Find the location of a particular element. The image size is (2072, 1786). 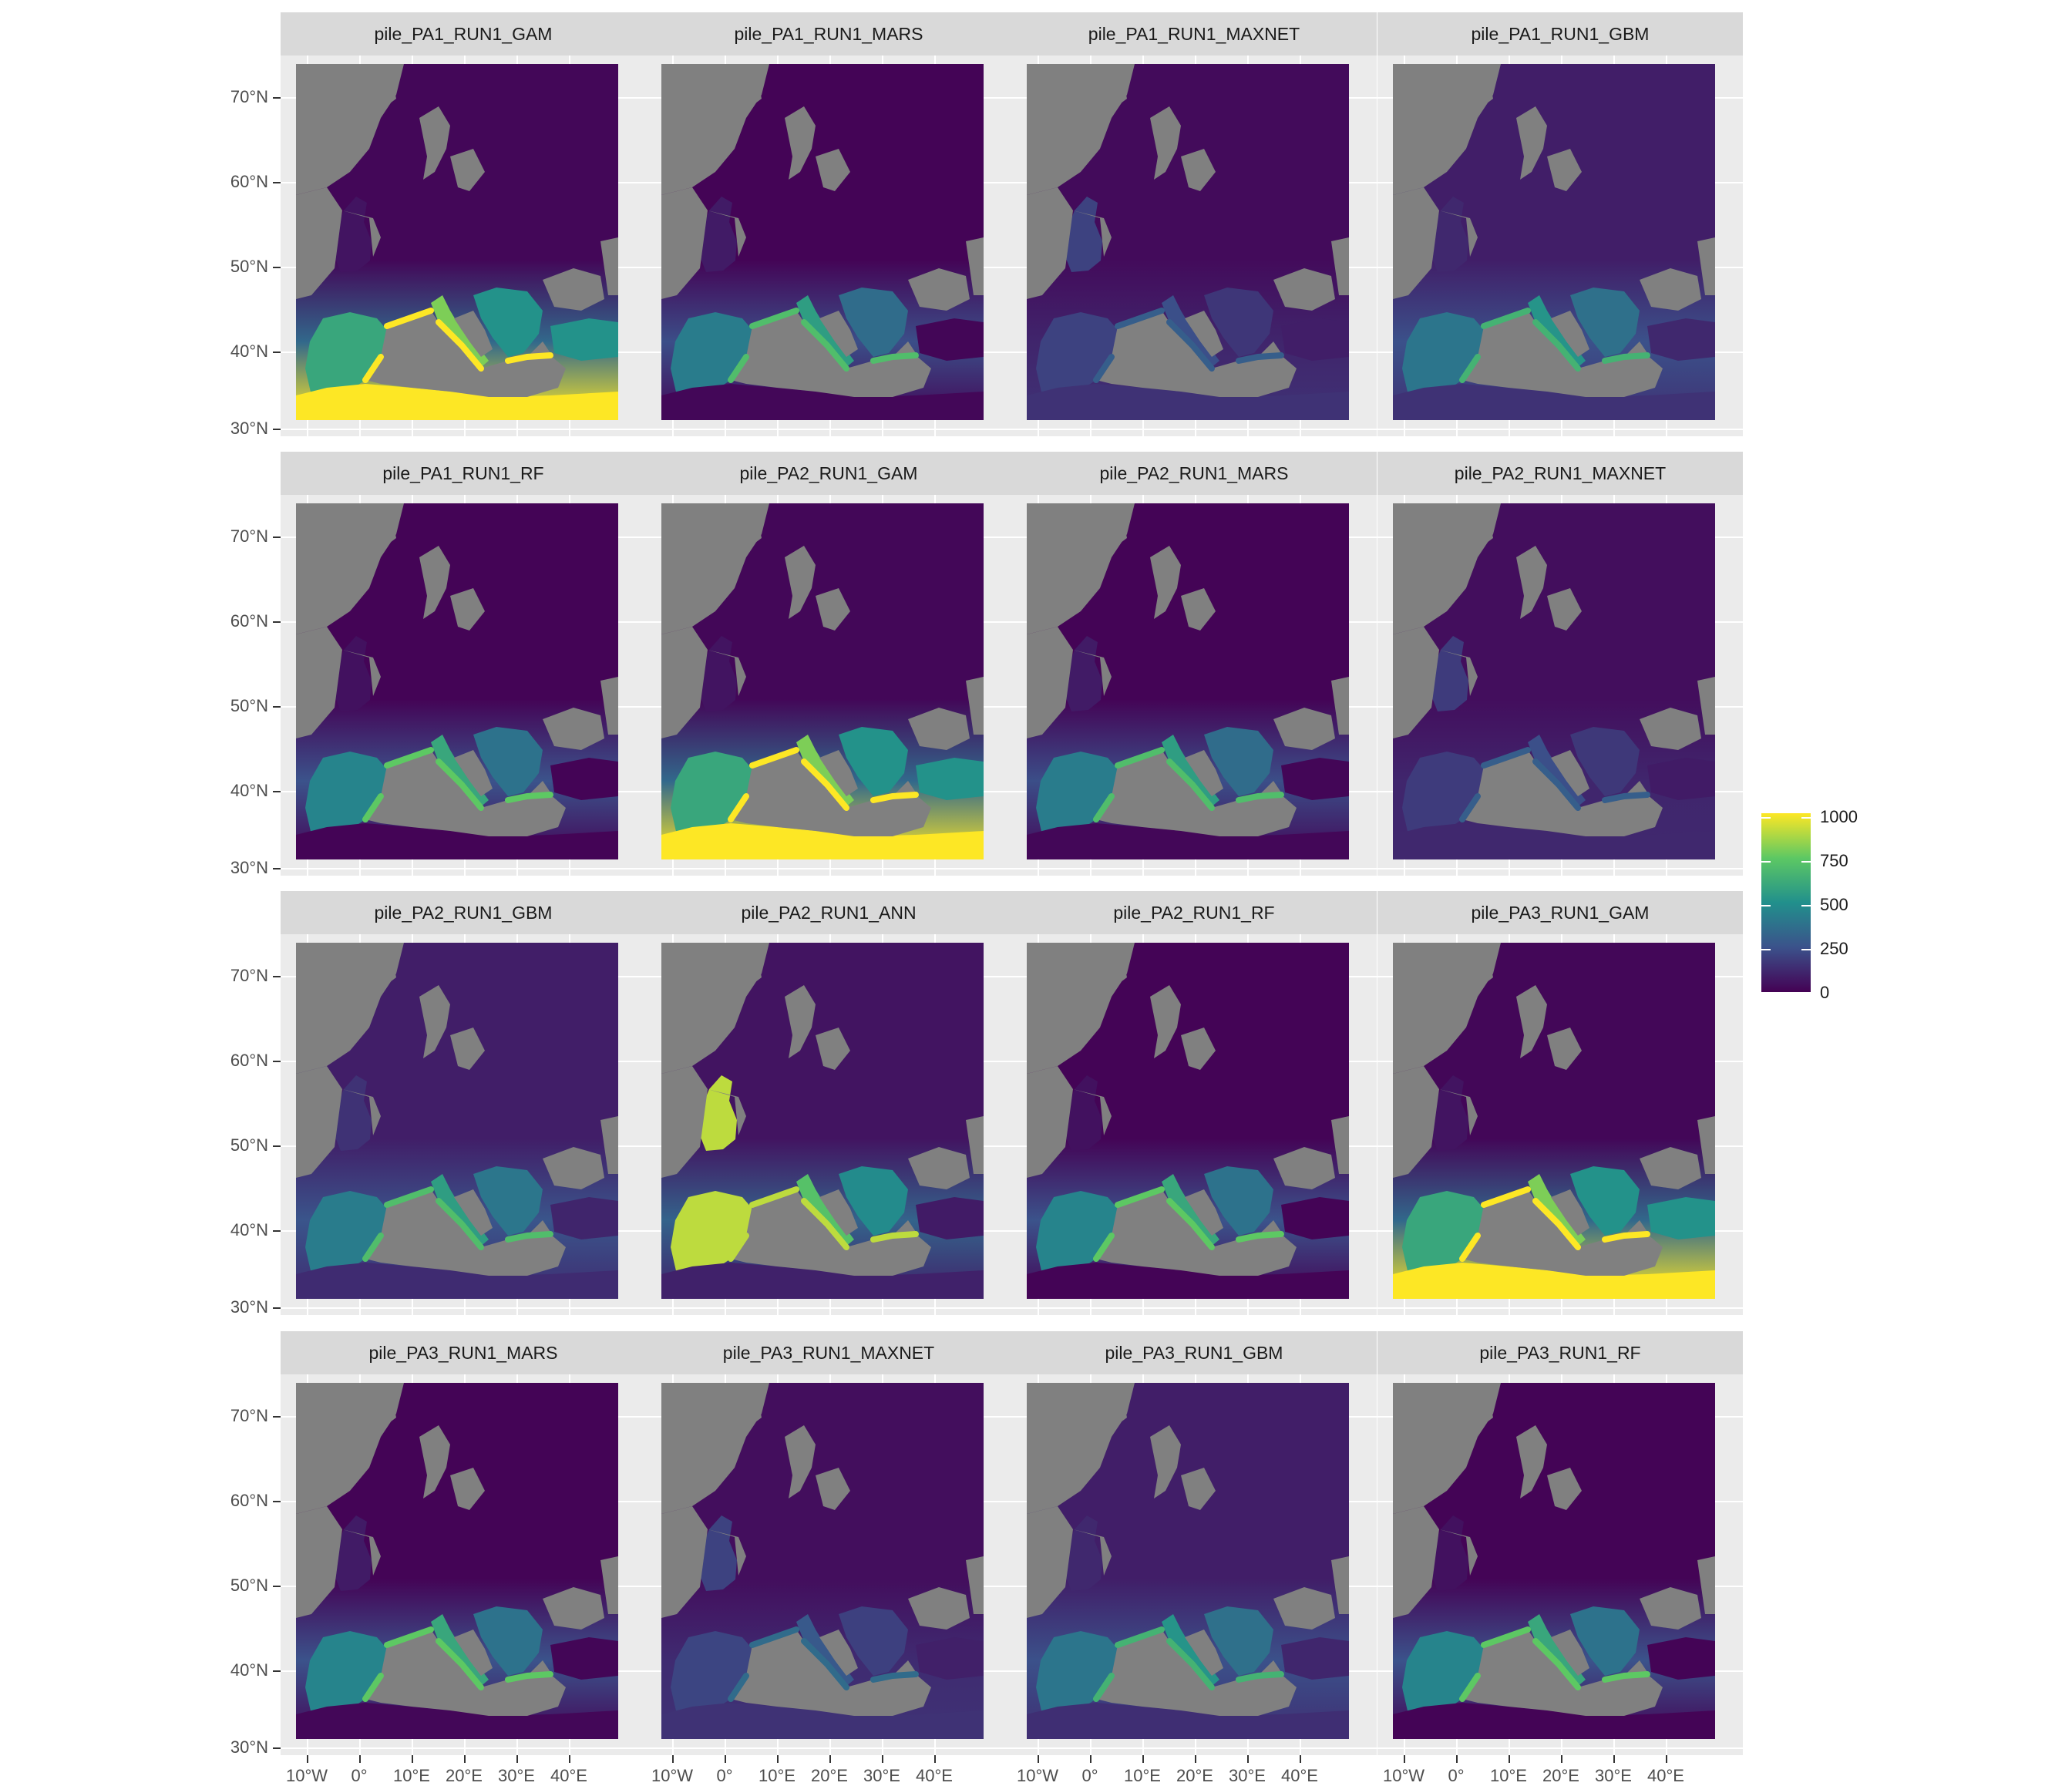

y-tick-label: 60°N is located at coordinates (249, 621).